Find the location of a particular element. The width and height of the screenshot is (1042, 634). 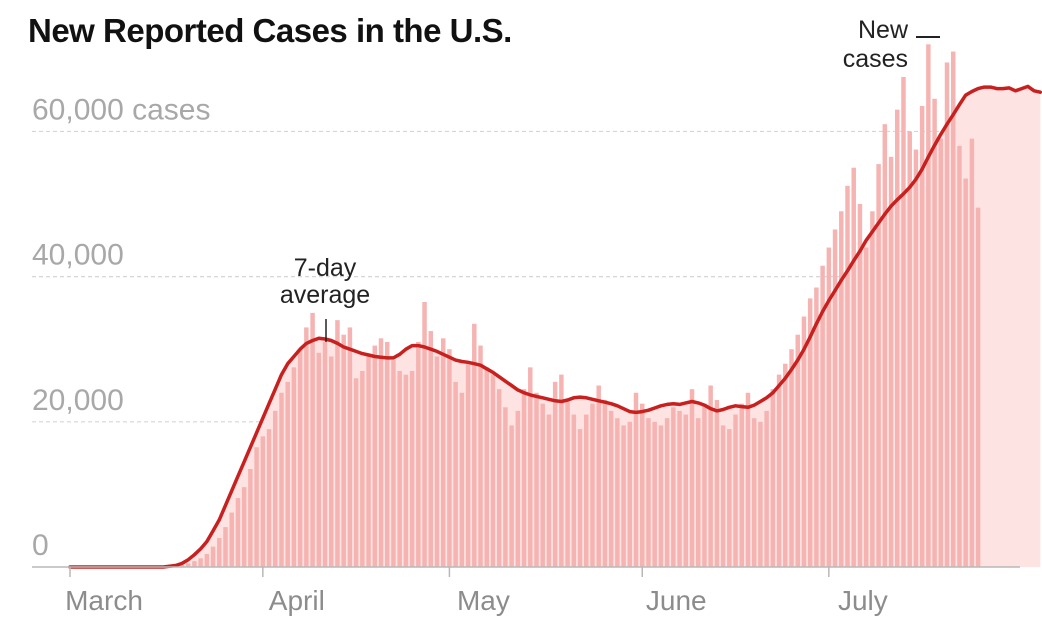

x-axis-ticks: March April May June July is located at coordinates (476, 591).